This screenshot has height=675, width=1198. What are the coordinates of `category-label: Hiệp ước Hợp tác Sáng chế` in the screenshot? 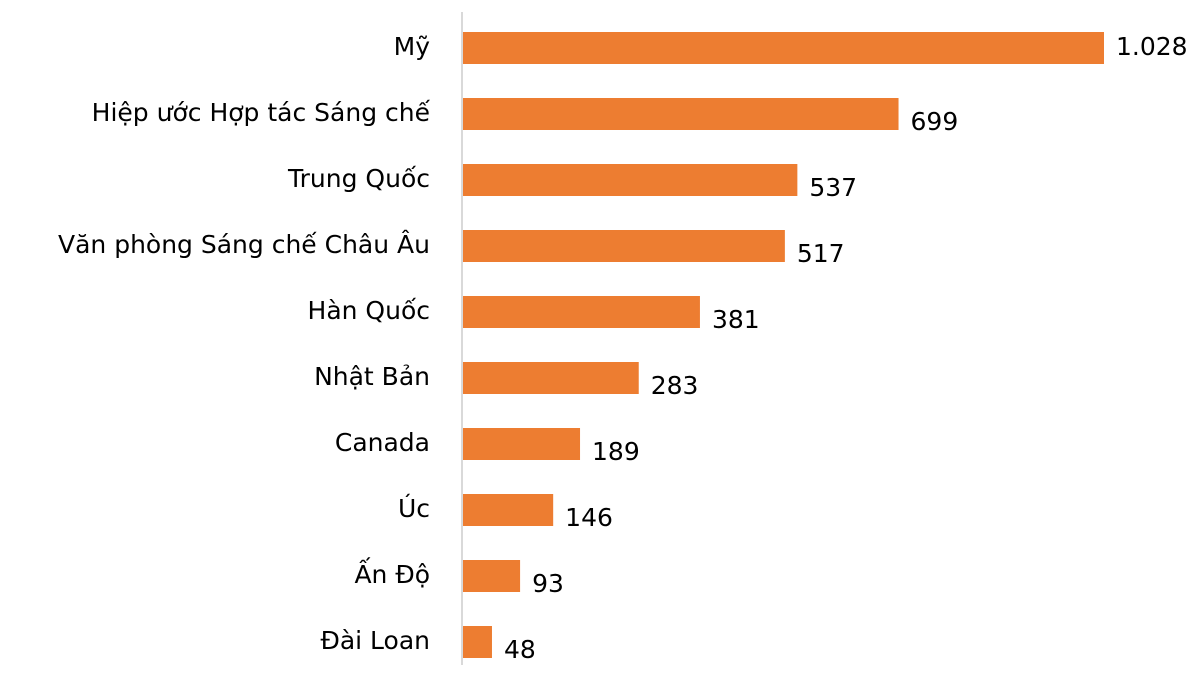 It's located at (261, 112).